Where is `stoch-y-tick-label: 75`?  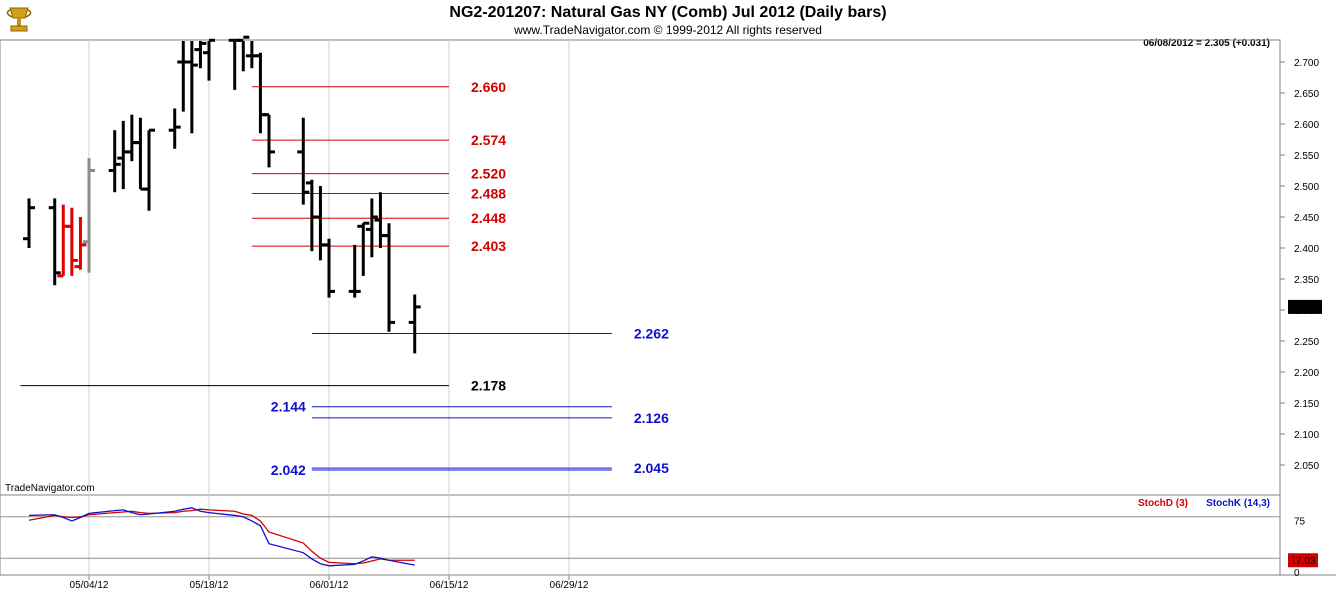 stoch-y-tick-label: 75 is located at coordinates (1300, 521).